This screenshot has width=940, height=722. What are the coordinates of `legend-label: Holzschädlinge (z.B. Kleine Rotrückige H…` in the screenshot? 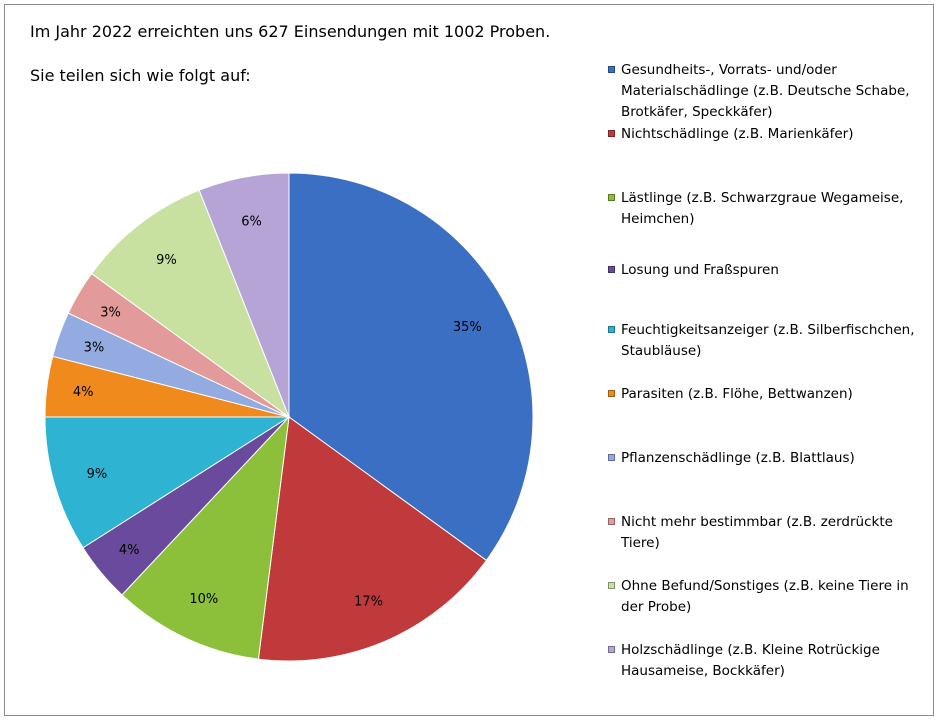 It's located at (750, 660).